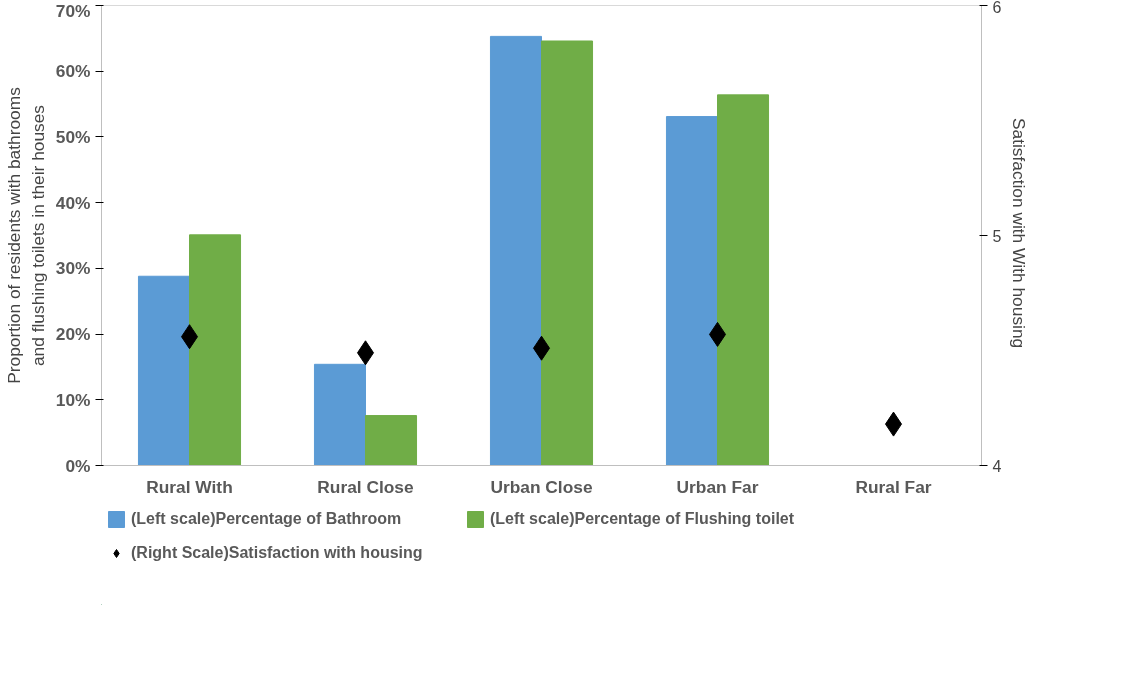 This screenshot has width=1131, height=688. Describe the element at coordinates (73, 334) in the screenshot. I see `y-tick-label: 20%` at that location.